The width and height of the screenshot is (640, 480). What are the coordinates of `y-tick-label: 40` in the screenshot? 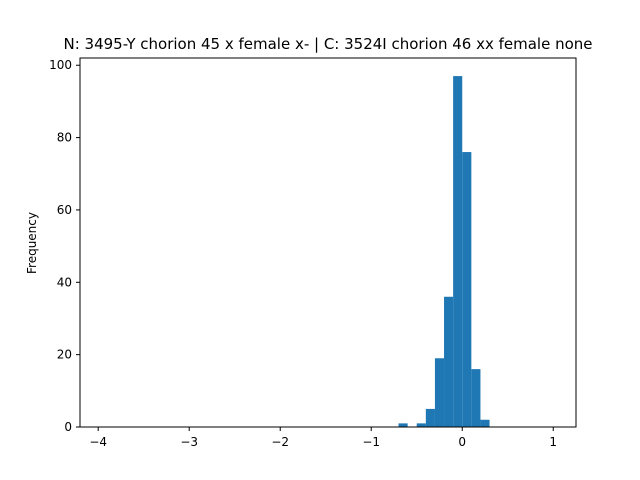 It's located at (64, 282).